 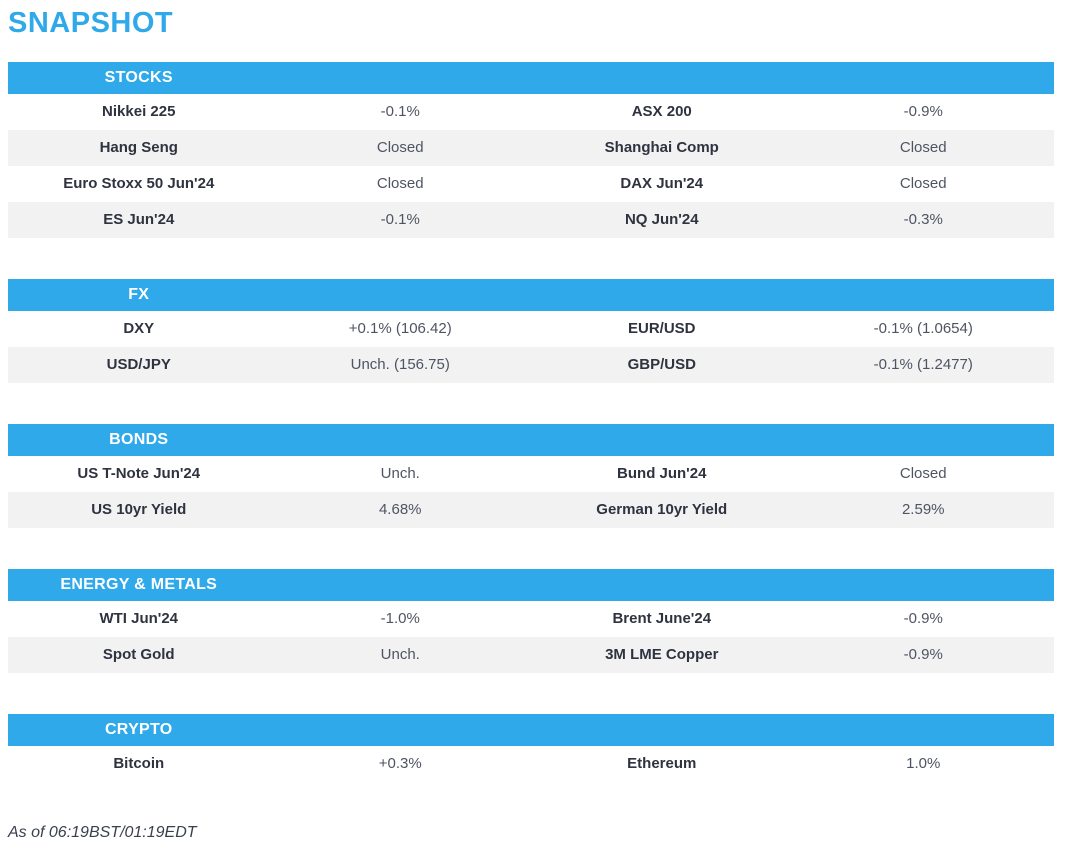 I want to click on section-header-fx: FX, so click(x=531, y=295).